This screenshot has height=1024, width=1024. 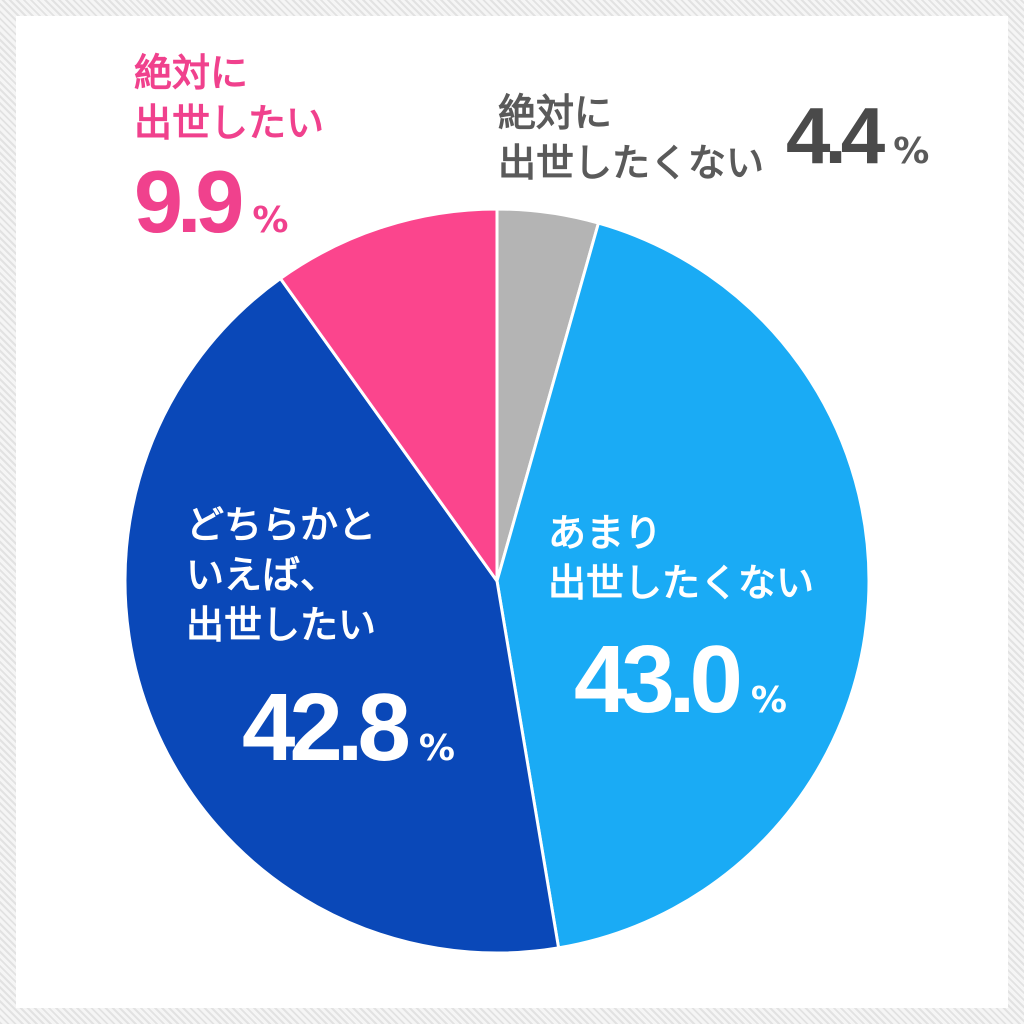 What do you see at coordinates (658, 679) in the screenshot?
I see `slice-value-label: 43.0` at bounding box center [658, 679].